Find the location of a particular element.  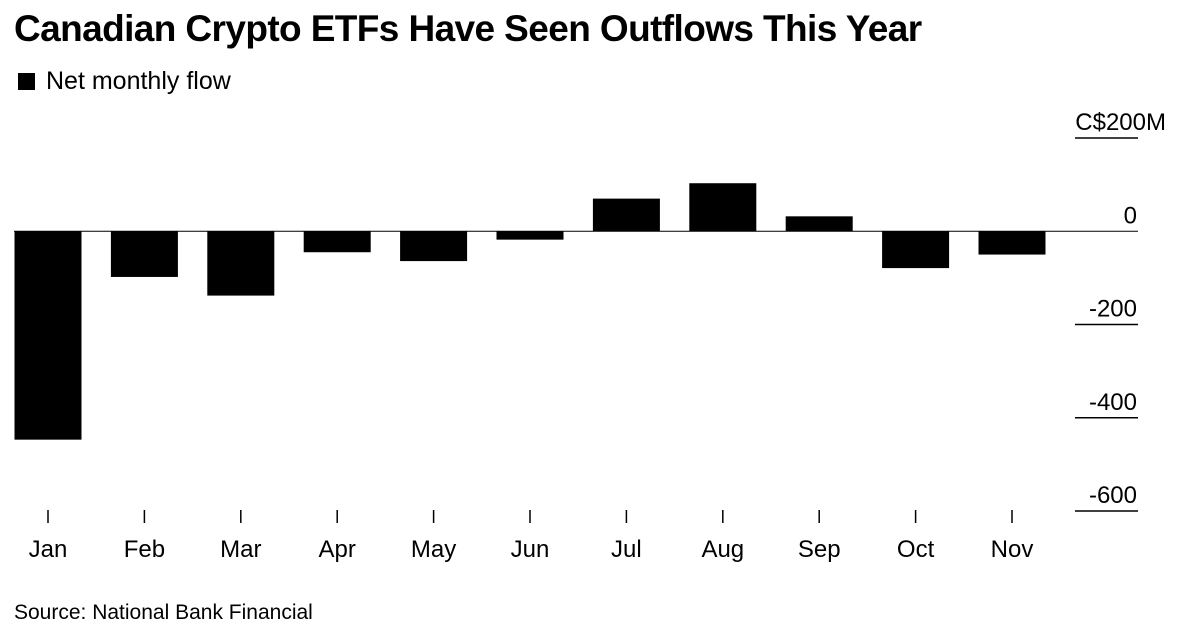

legend-label: Net monthly flow is located at coordinates (138, 80).